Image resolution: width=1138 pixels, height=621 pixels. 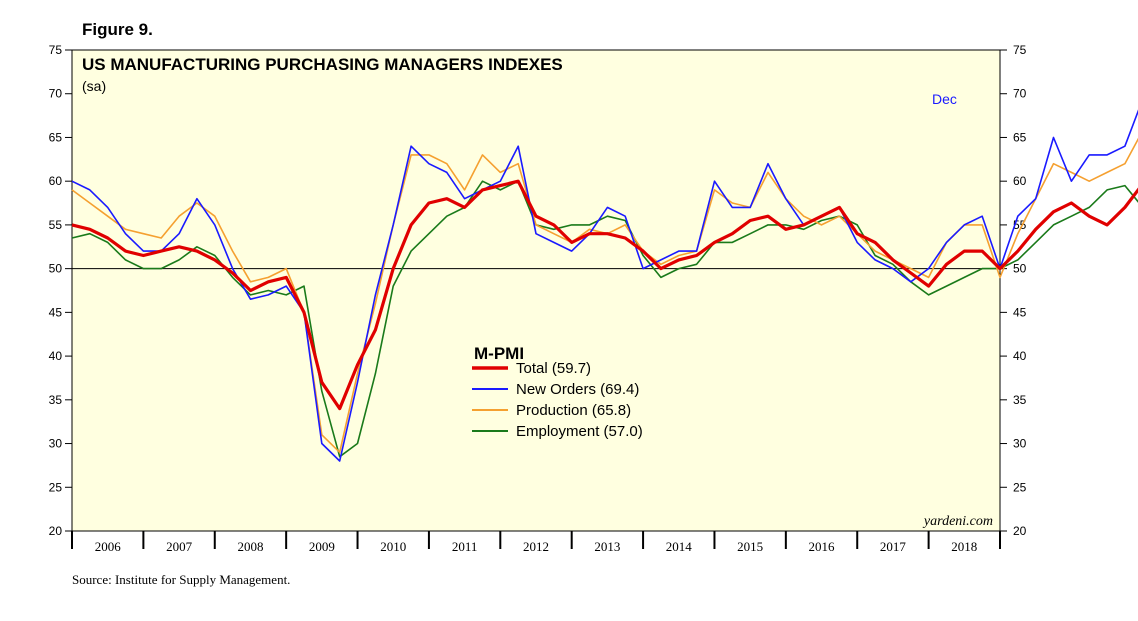 What do you see at coordinates (56, 444) in the screenshot?
I see `y-tick-label-left-30: 30` at bounding box center [56, 444].